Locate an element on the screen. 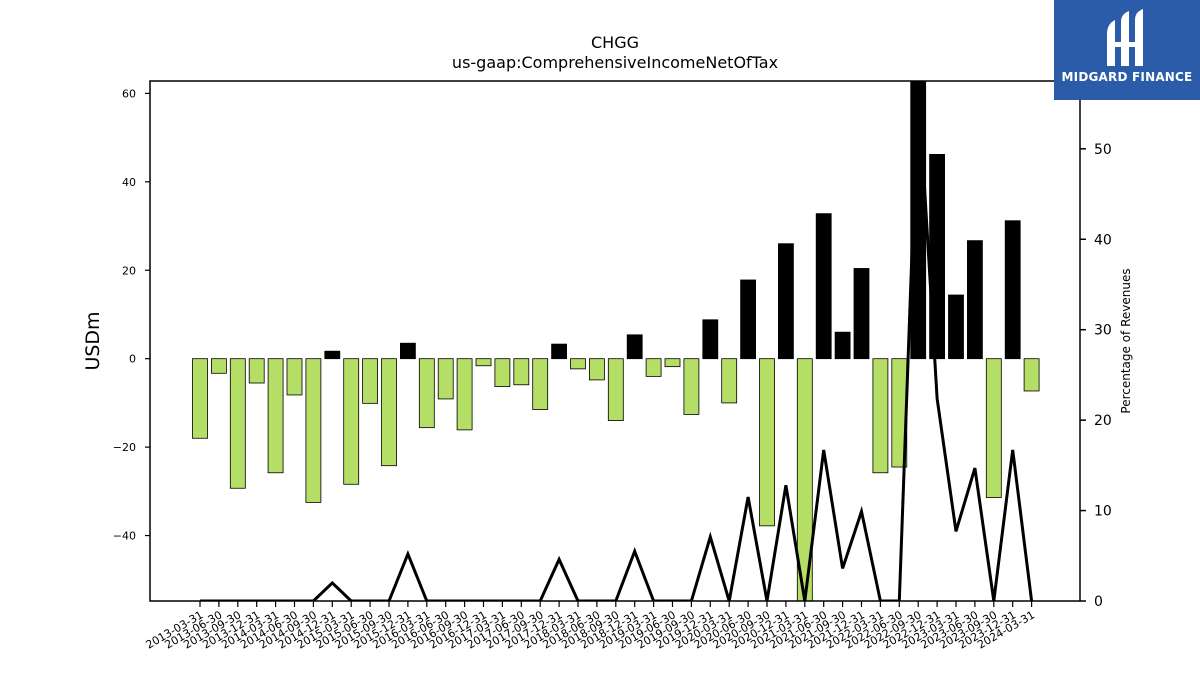 Image resolution: width=1200 pixels, height=675 pixels. left-tick-label: 60 is located at coordinates (129, 93).